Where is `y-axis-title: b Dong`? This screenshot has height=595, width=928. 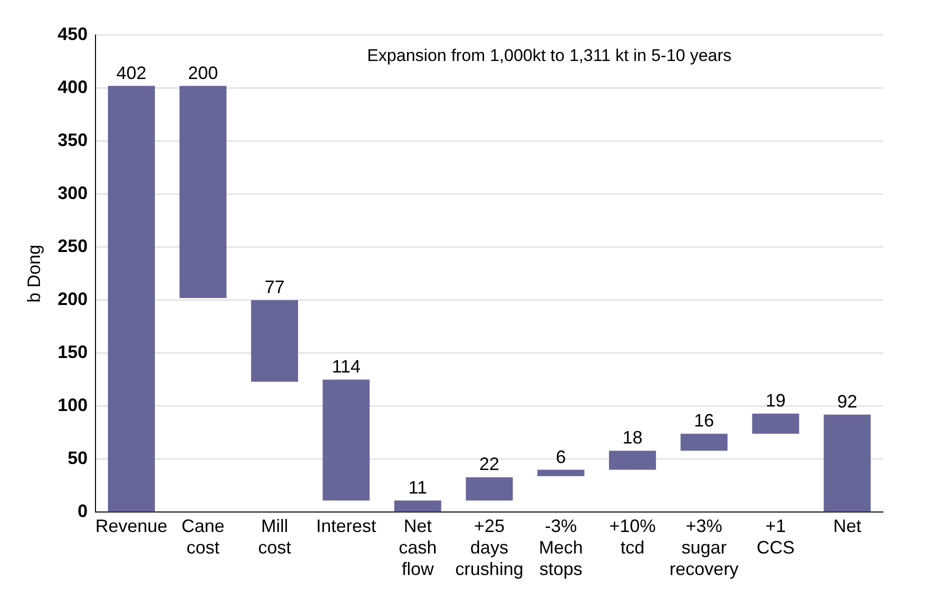 y-axis-title: b Dong is located at coordinates (34, 273).